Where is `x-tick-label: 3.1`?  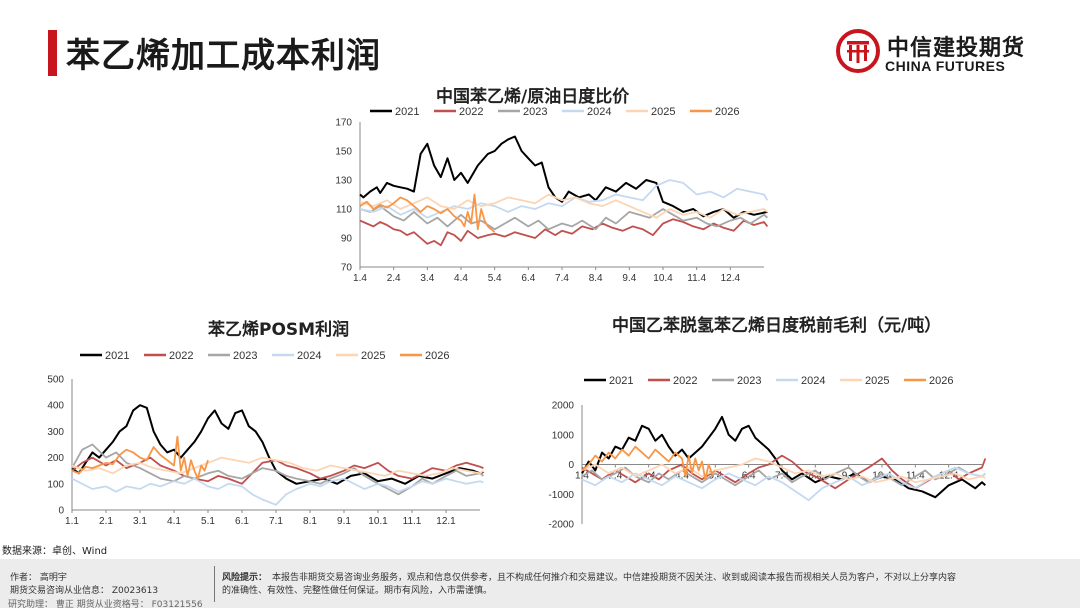 x-tick-label: 3.1 is located at coordinates (140, 521).